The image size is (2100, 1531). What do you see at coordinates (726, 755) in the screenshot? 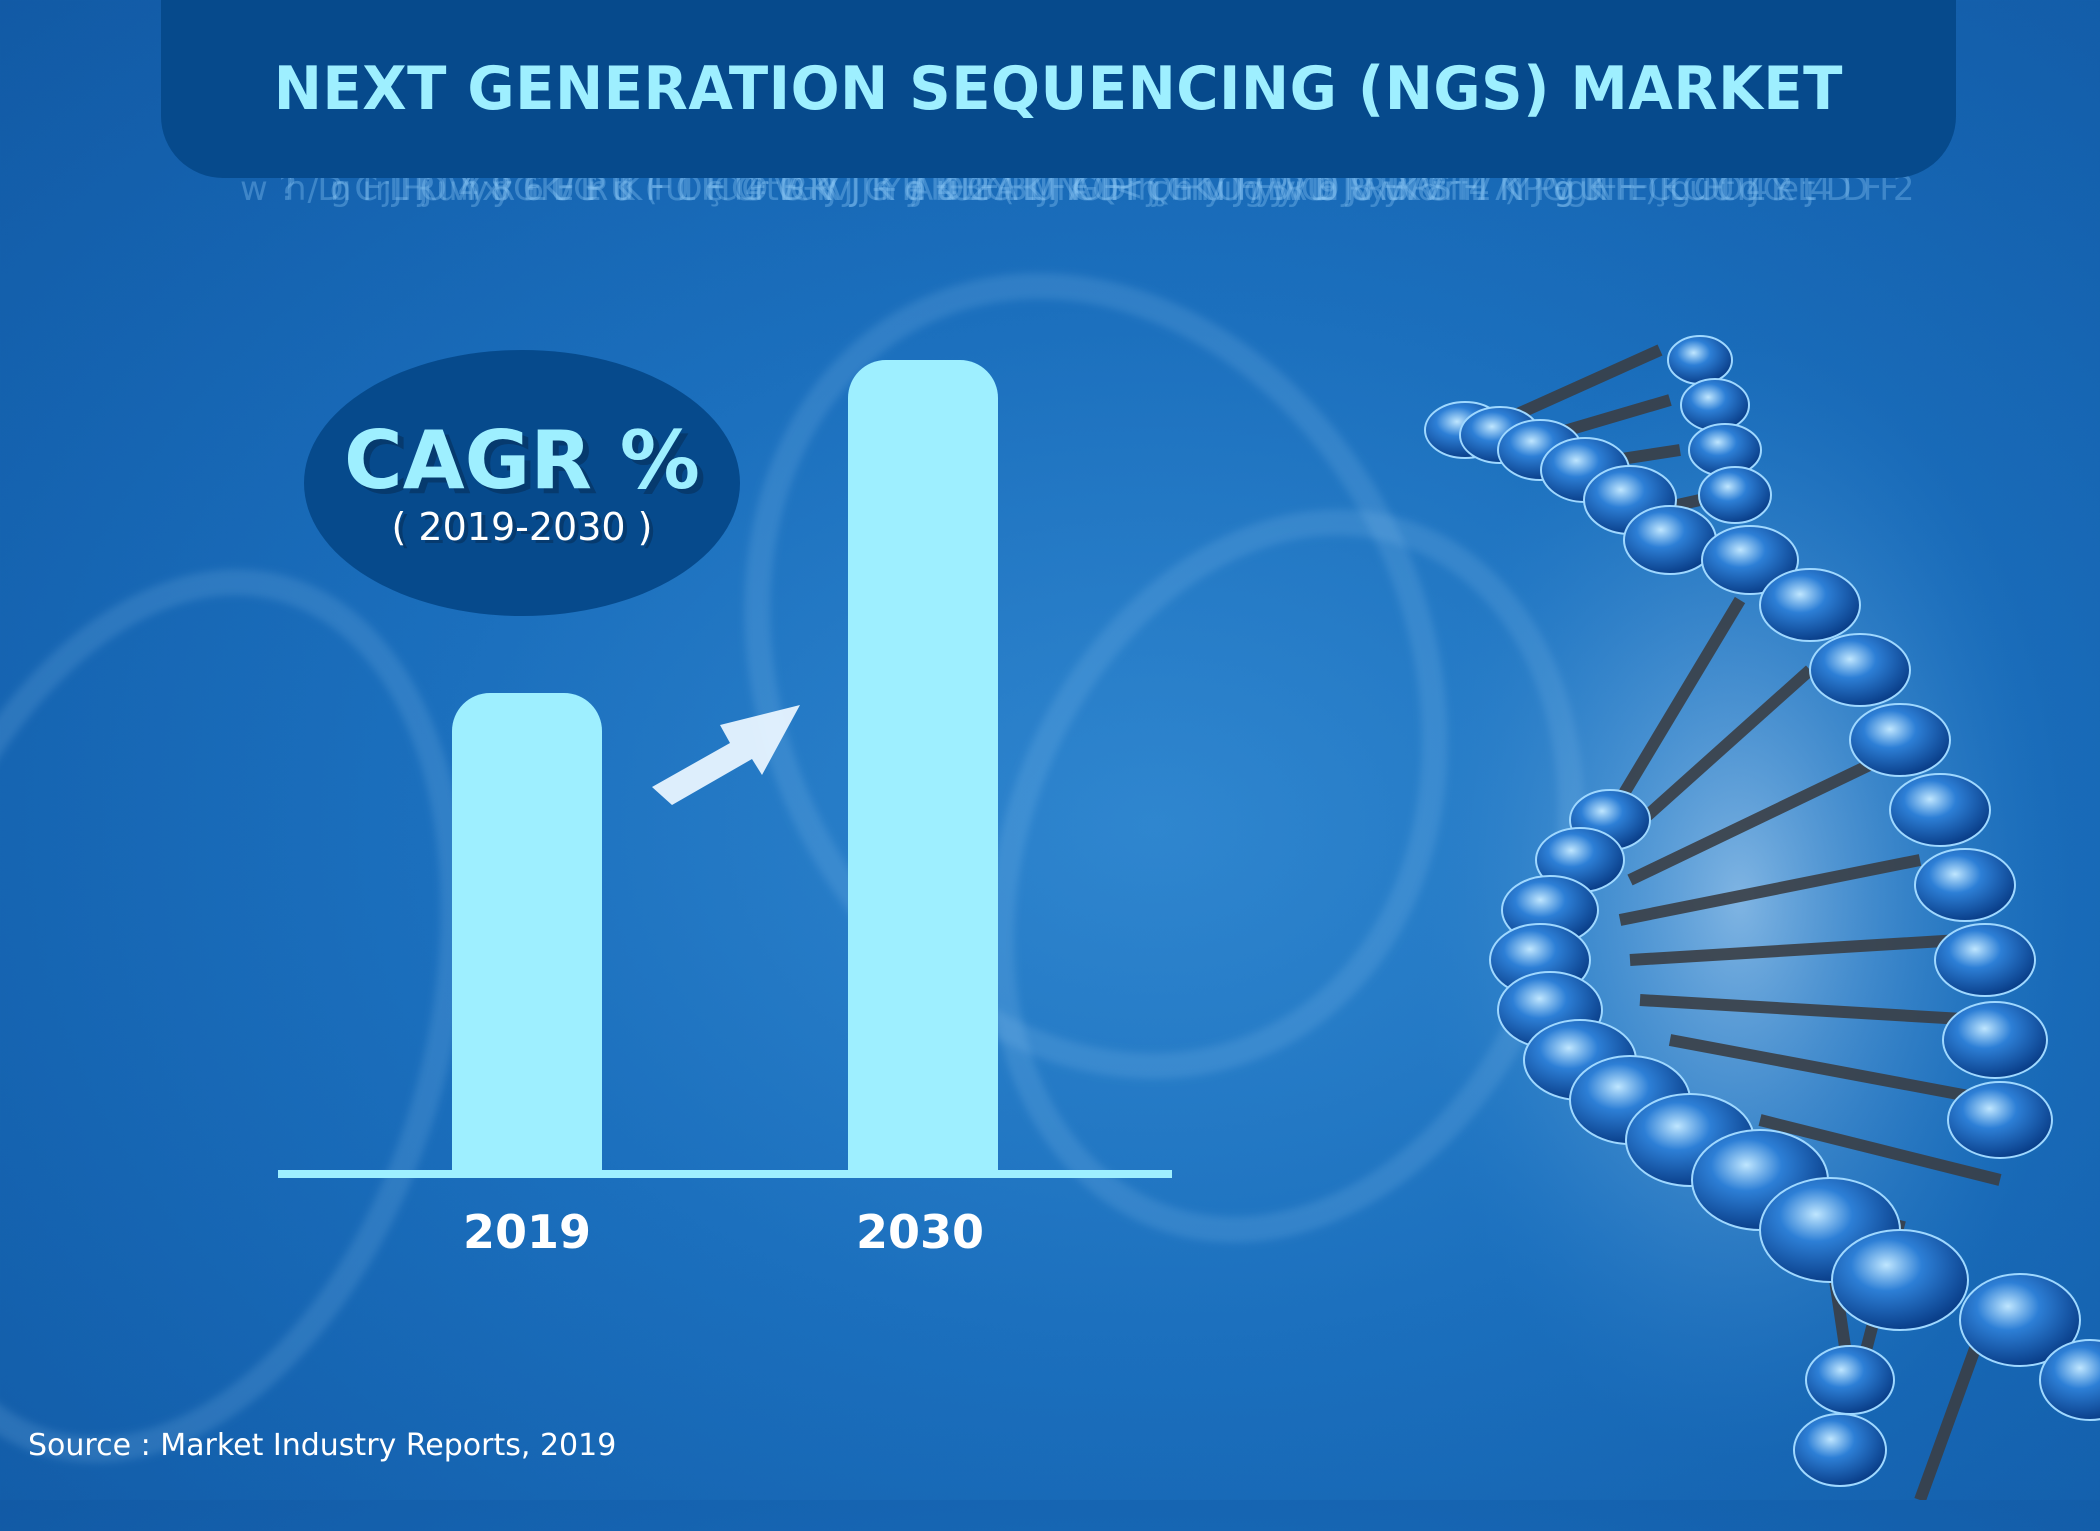
I see `arrow-up-right-icon` at bounding box center [726, 755].